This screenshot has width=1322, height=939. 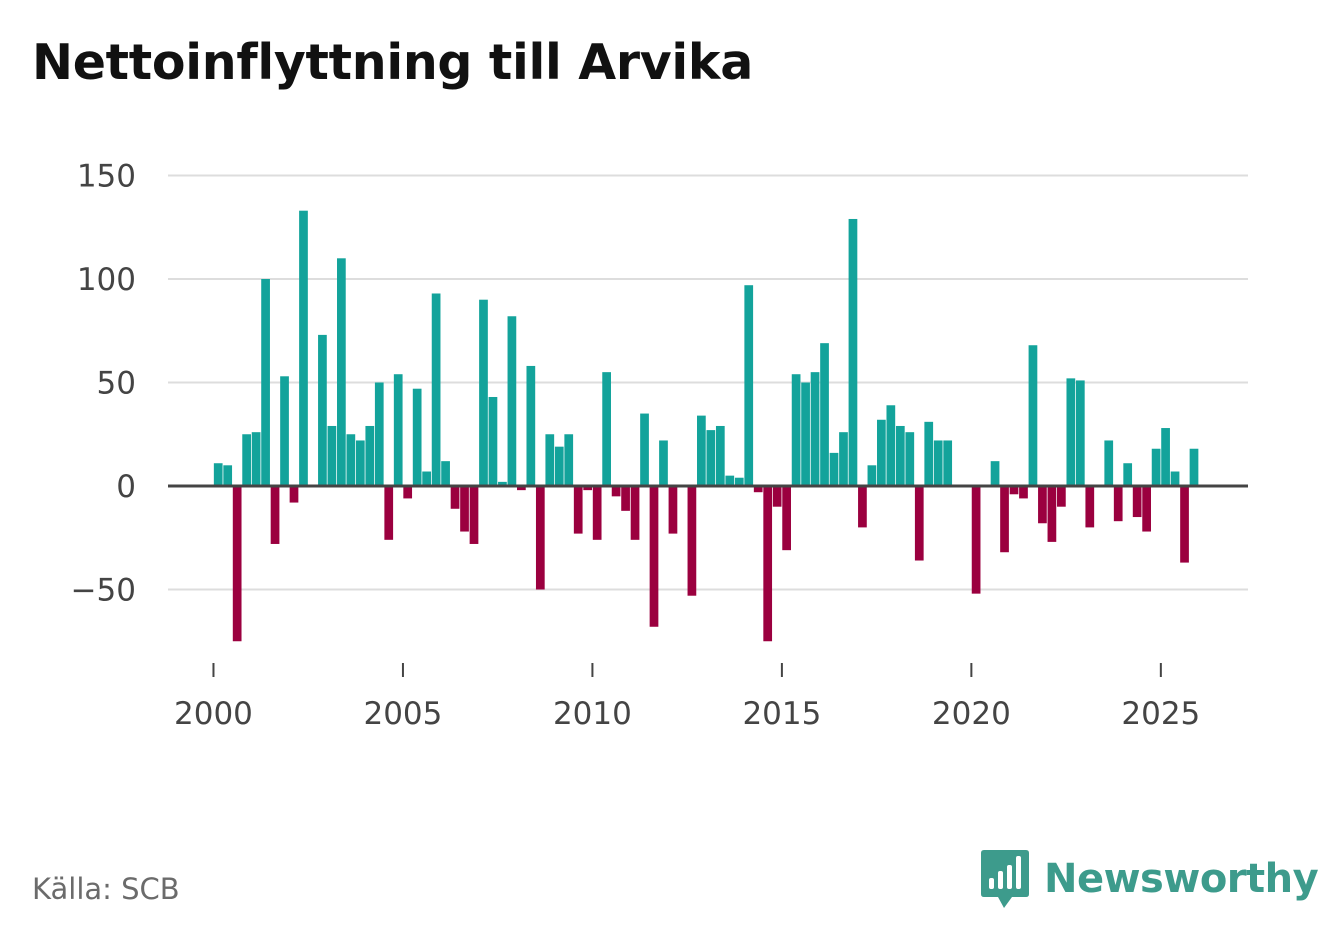 What do you see at coordinates (1181, 879) in the screenshot?
I see `brand-name: Newsworthy` at bounding box center [1181, 879].